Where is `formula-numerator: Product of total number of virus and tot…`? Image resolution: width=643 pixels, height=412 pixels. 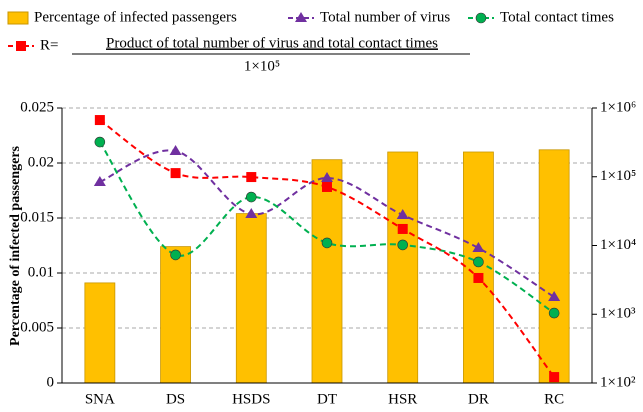
formula-numerator: Product of total number of virus and tot… is located at coordinates (272, 43).